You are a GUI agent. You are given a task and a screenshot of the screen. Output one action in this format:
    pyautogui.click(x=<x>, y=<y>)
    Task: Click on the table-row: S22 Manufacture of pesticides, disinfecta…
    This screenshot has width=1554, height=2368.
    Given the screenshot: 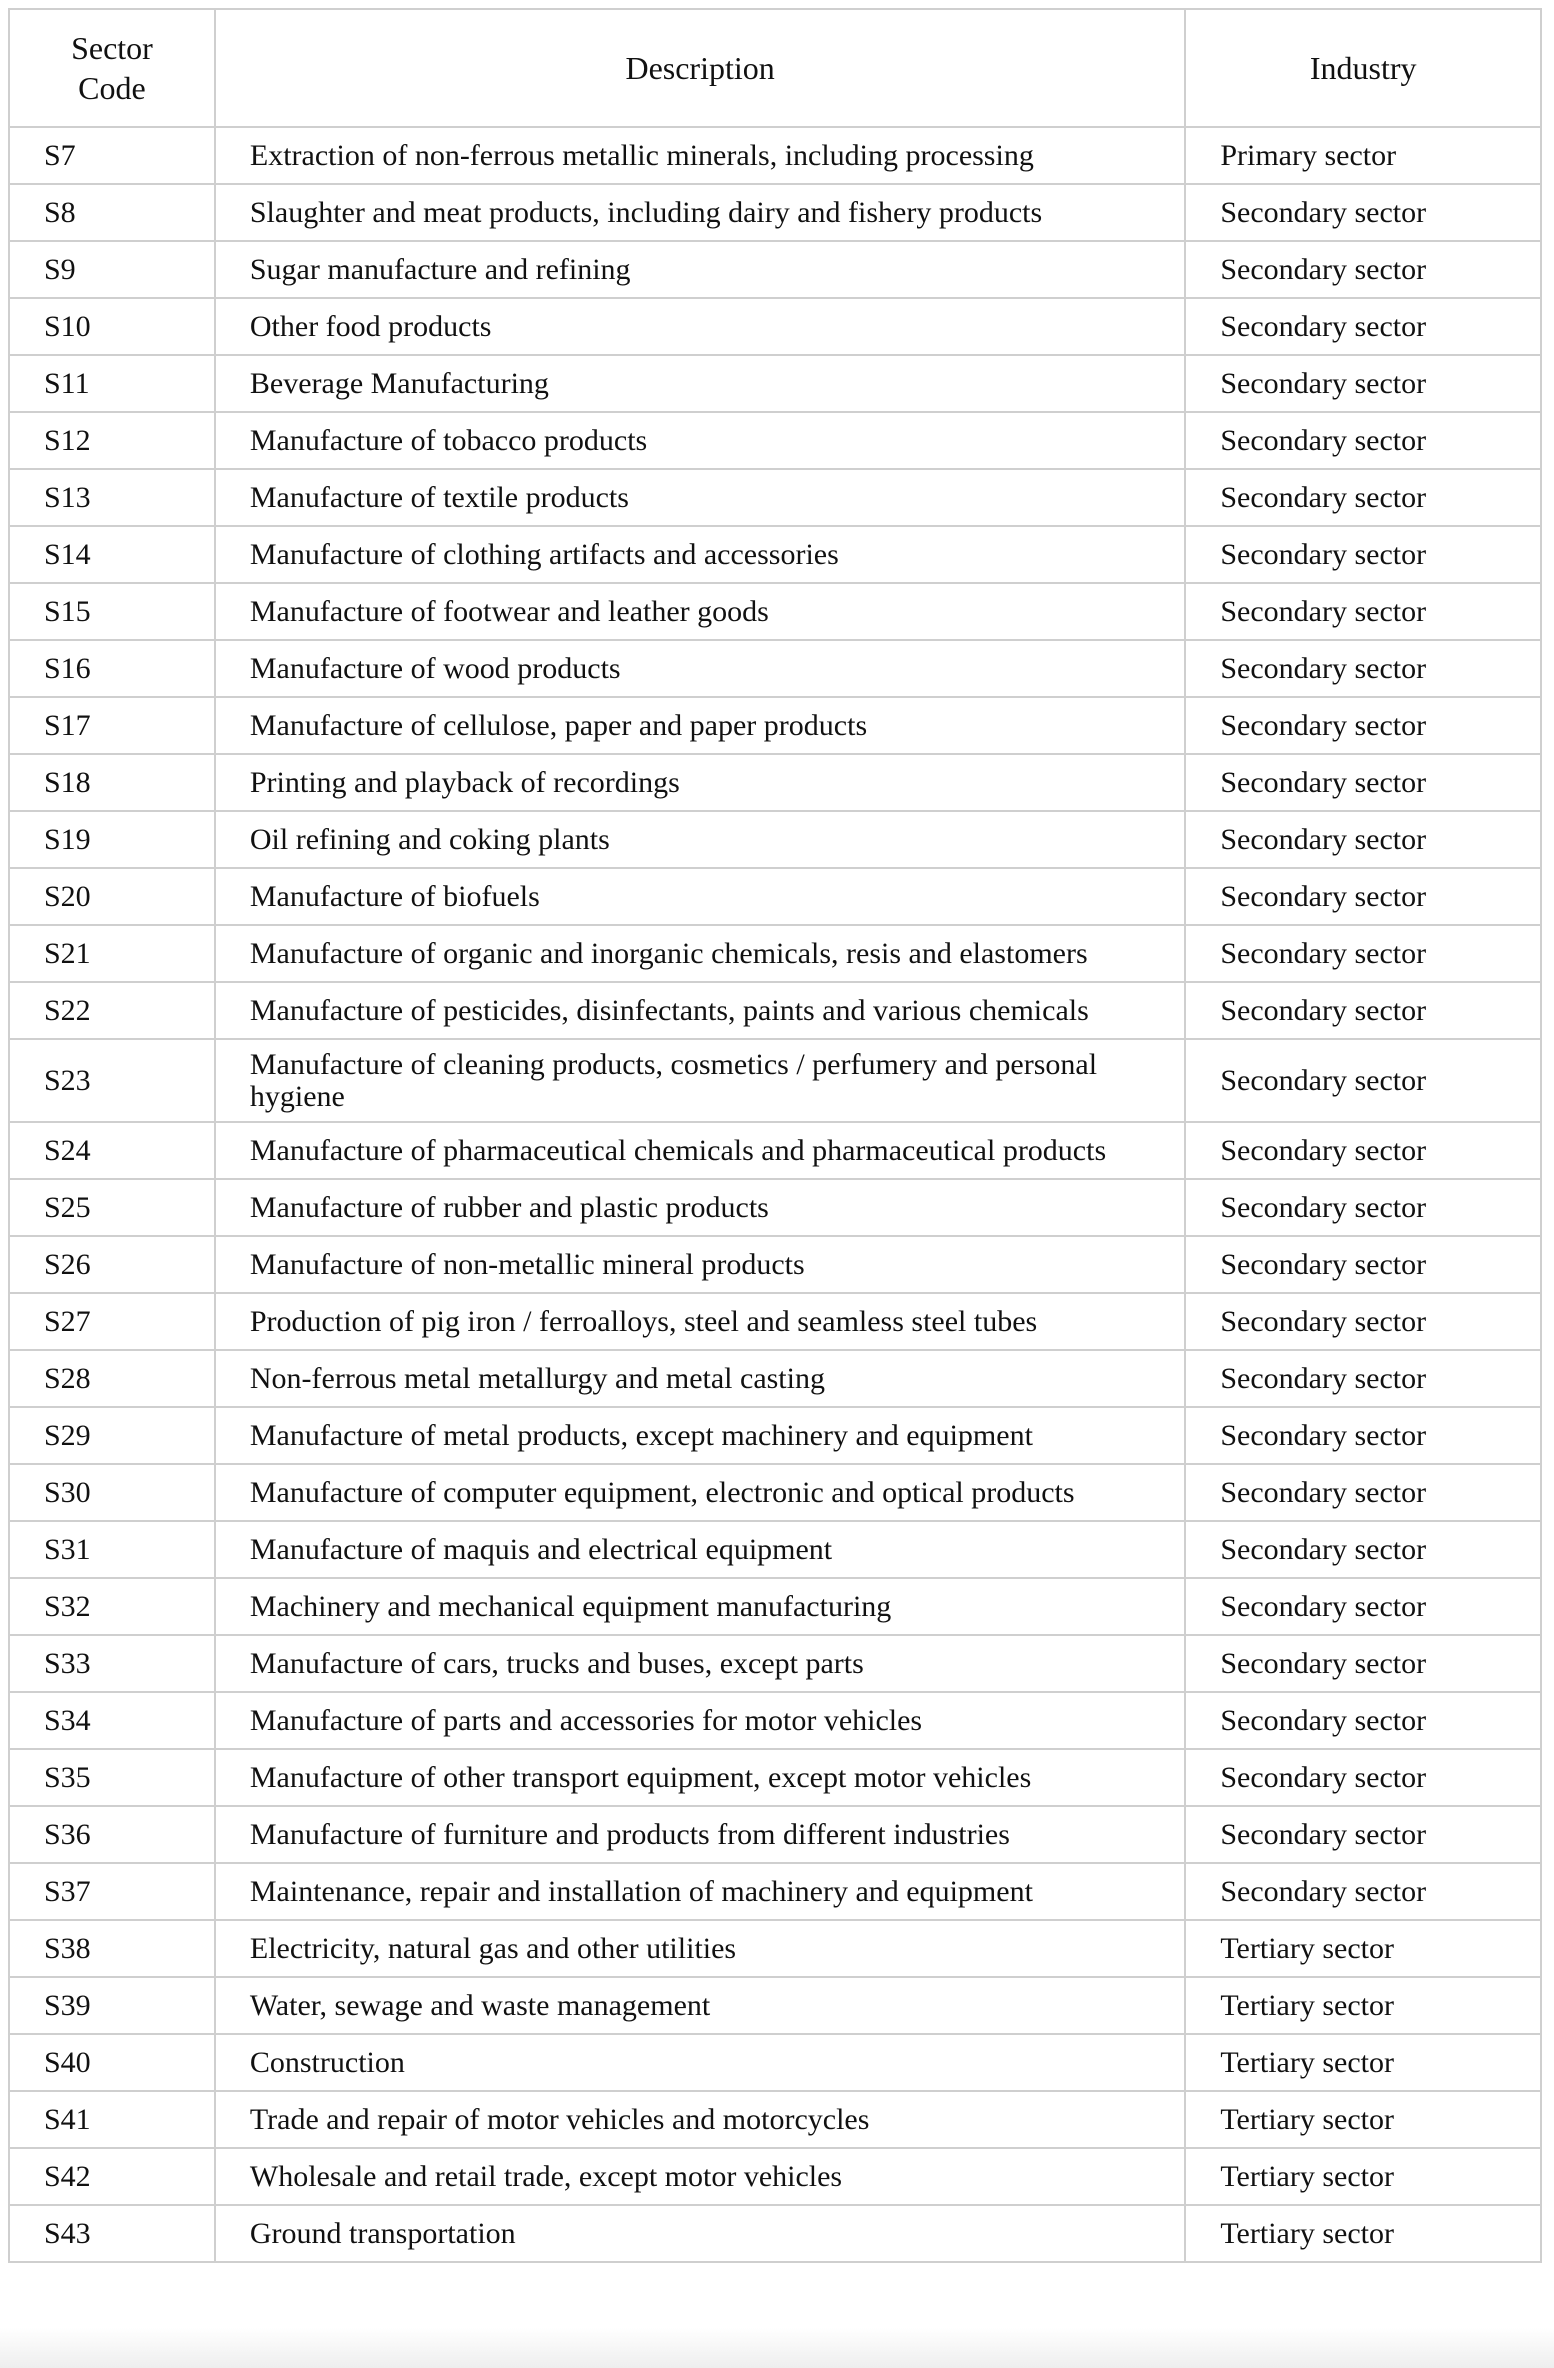 What is the action you would take?
    pyautogui.click(x=775, y=1010)
    